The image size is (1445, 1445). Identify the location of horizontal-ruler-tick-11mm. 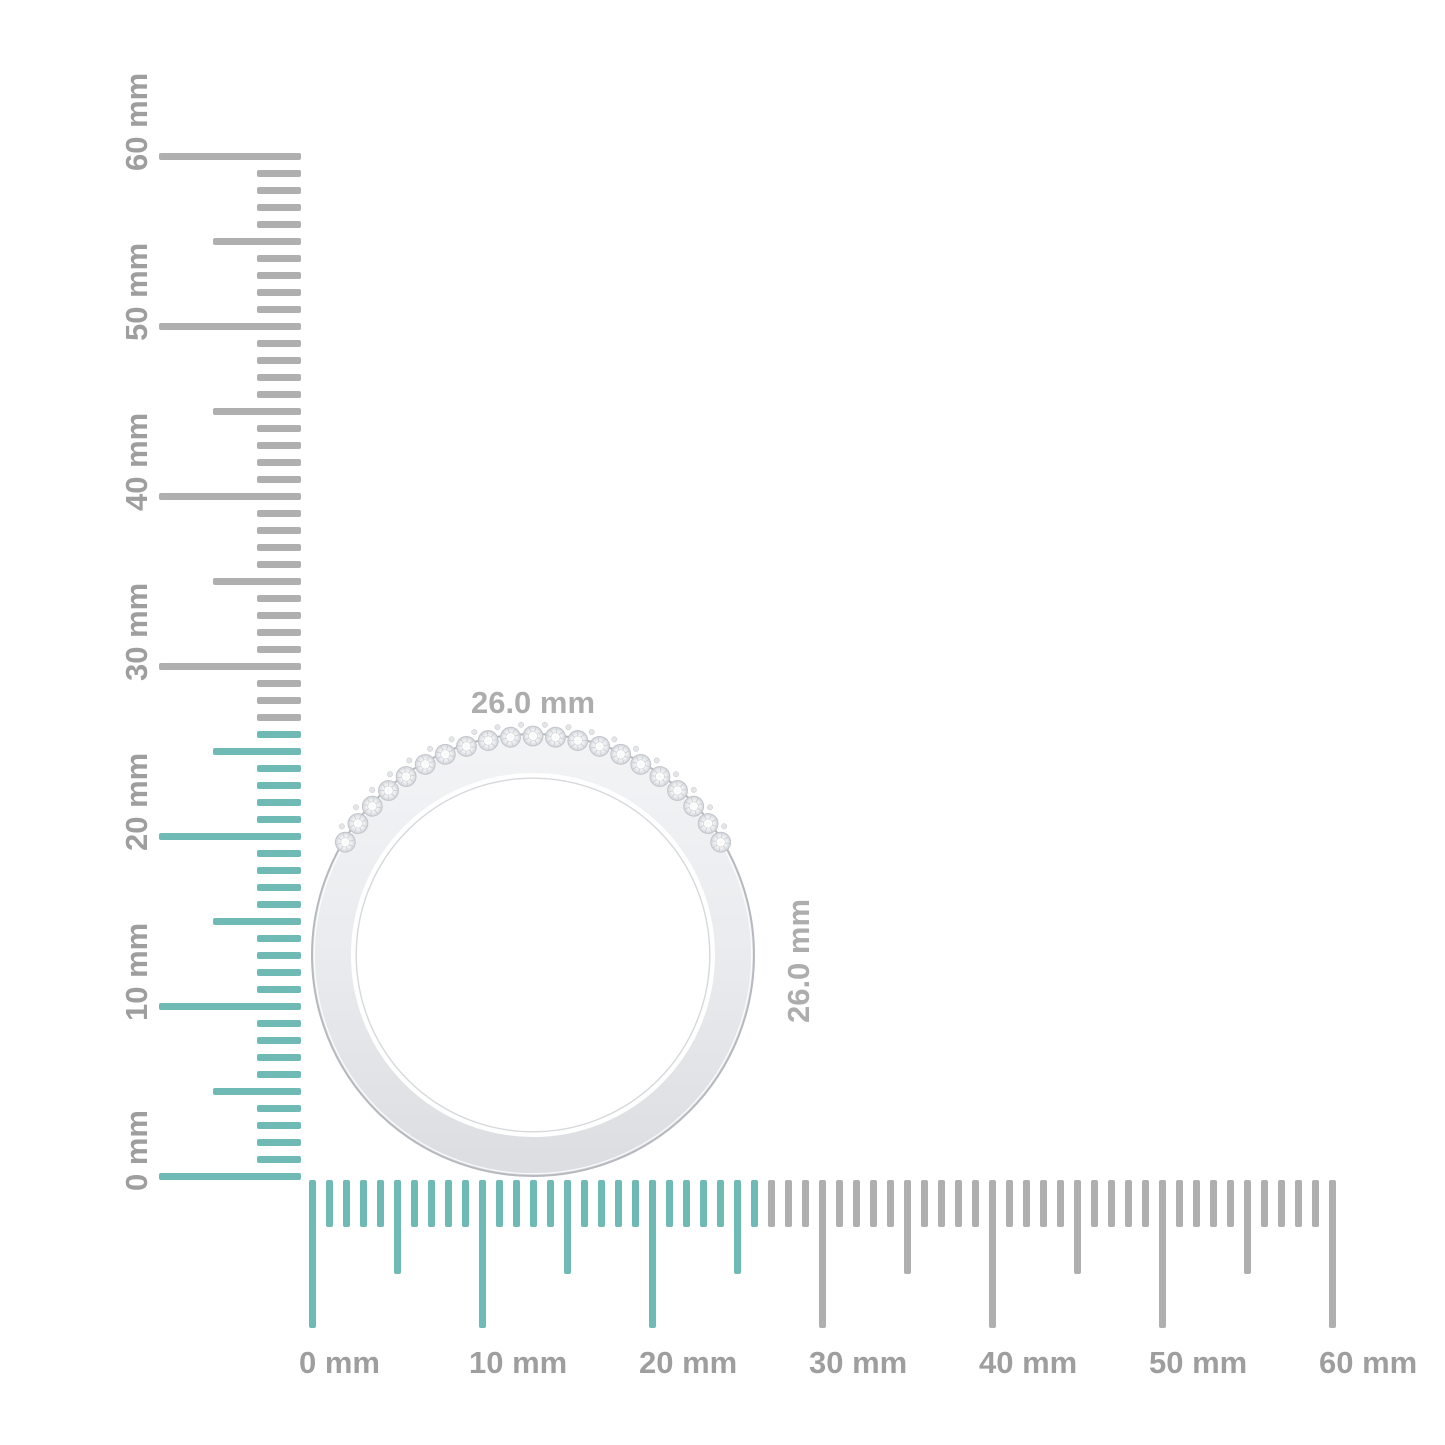
(499, 1203).